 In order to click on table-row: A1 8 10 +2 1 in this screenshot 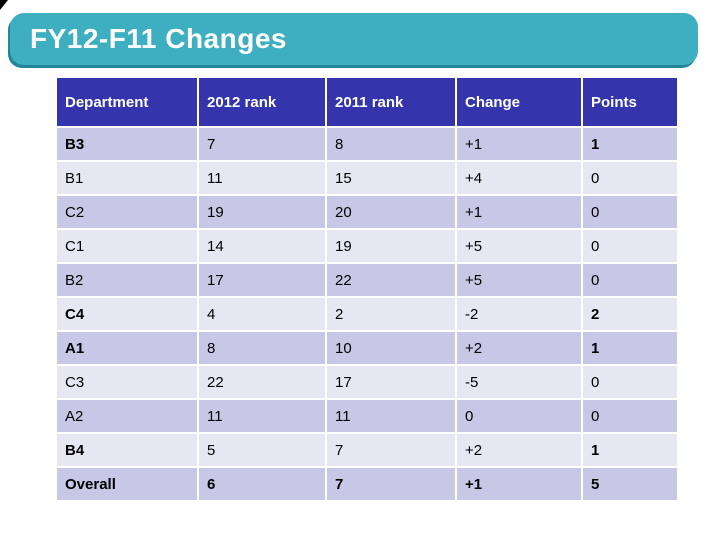, I will do `click(367, 348)`.